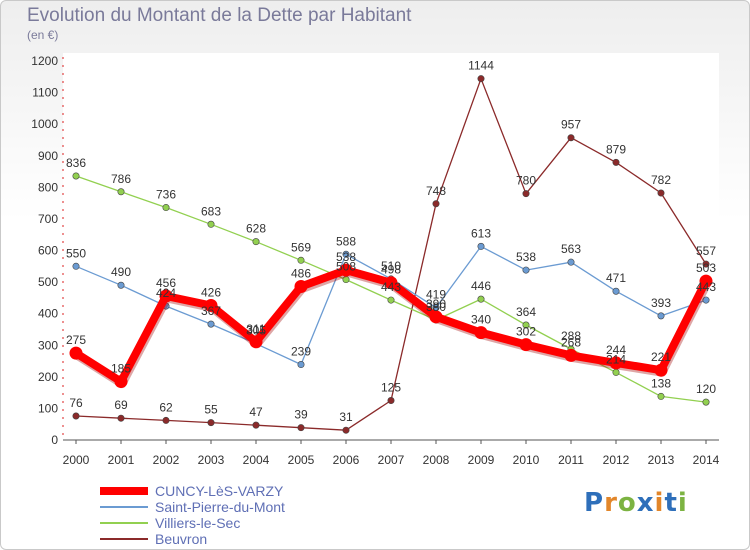 This screenshot has height=550, width=750. Describe the element at coordinates (346, 460) in the screenshot. I see `x-tick-label-6: 2006` at that location.